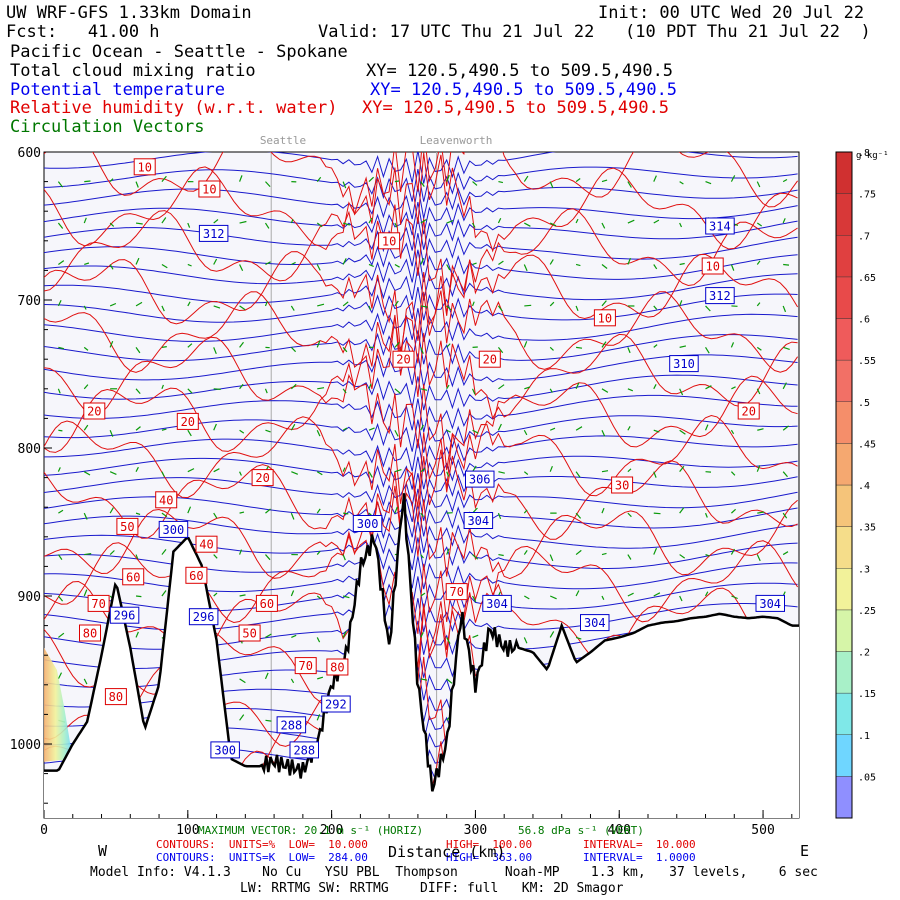  Describe the element at coordinates (25, 745) in the screenshot. I see `y-tick-label: 1000` at that location.